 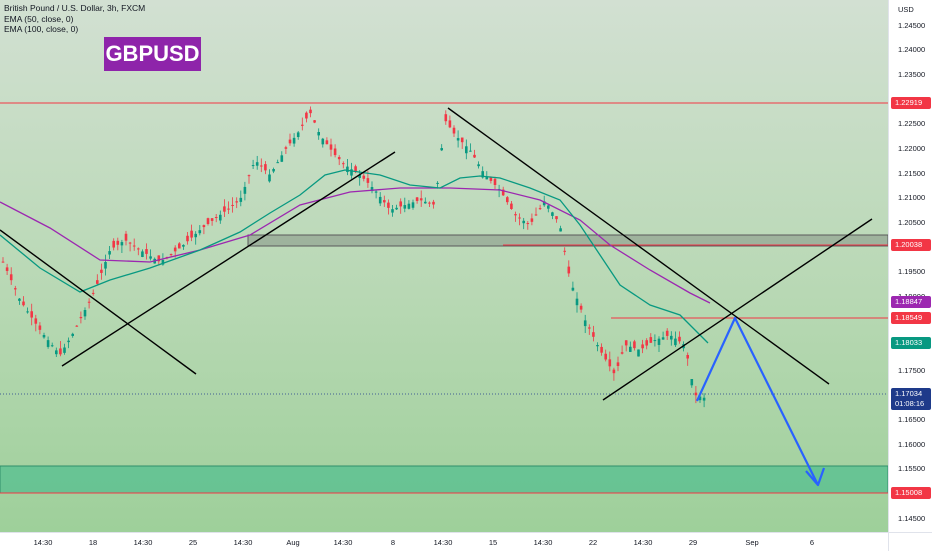 What do you see at coordinates (757, 401) in the screenshot?
I see `projection-path` at bounding box center [757, 401].